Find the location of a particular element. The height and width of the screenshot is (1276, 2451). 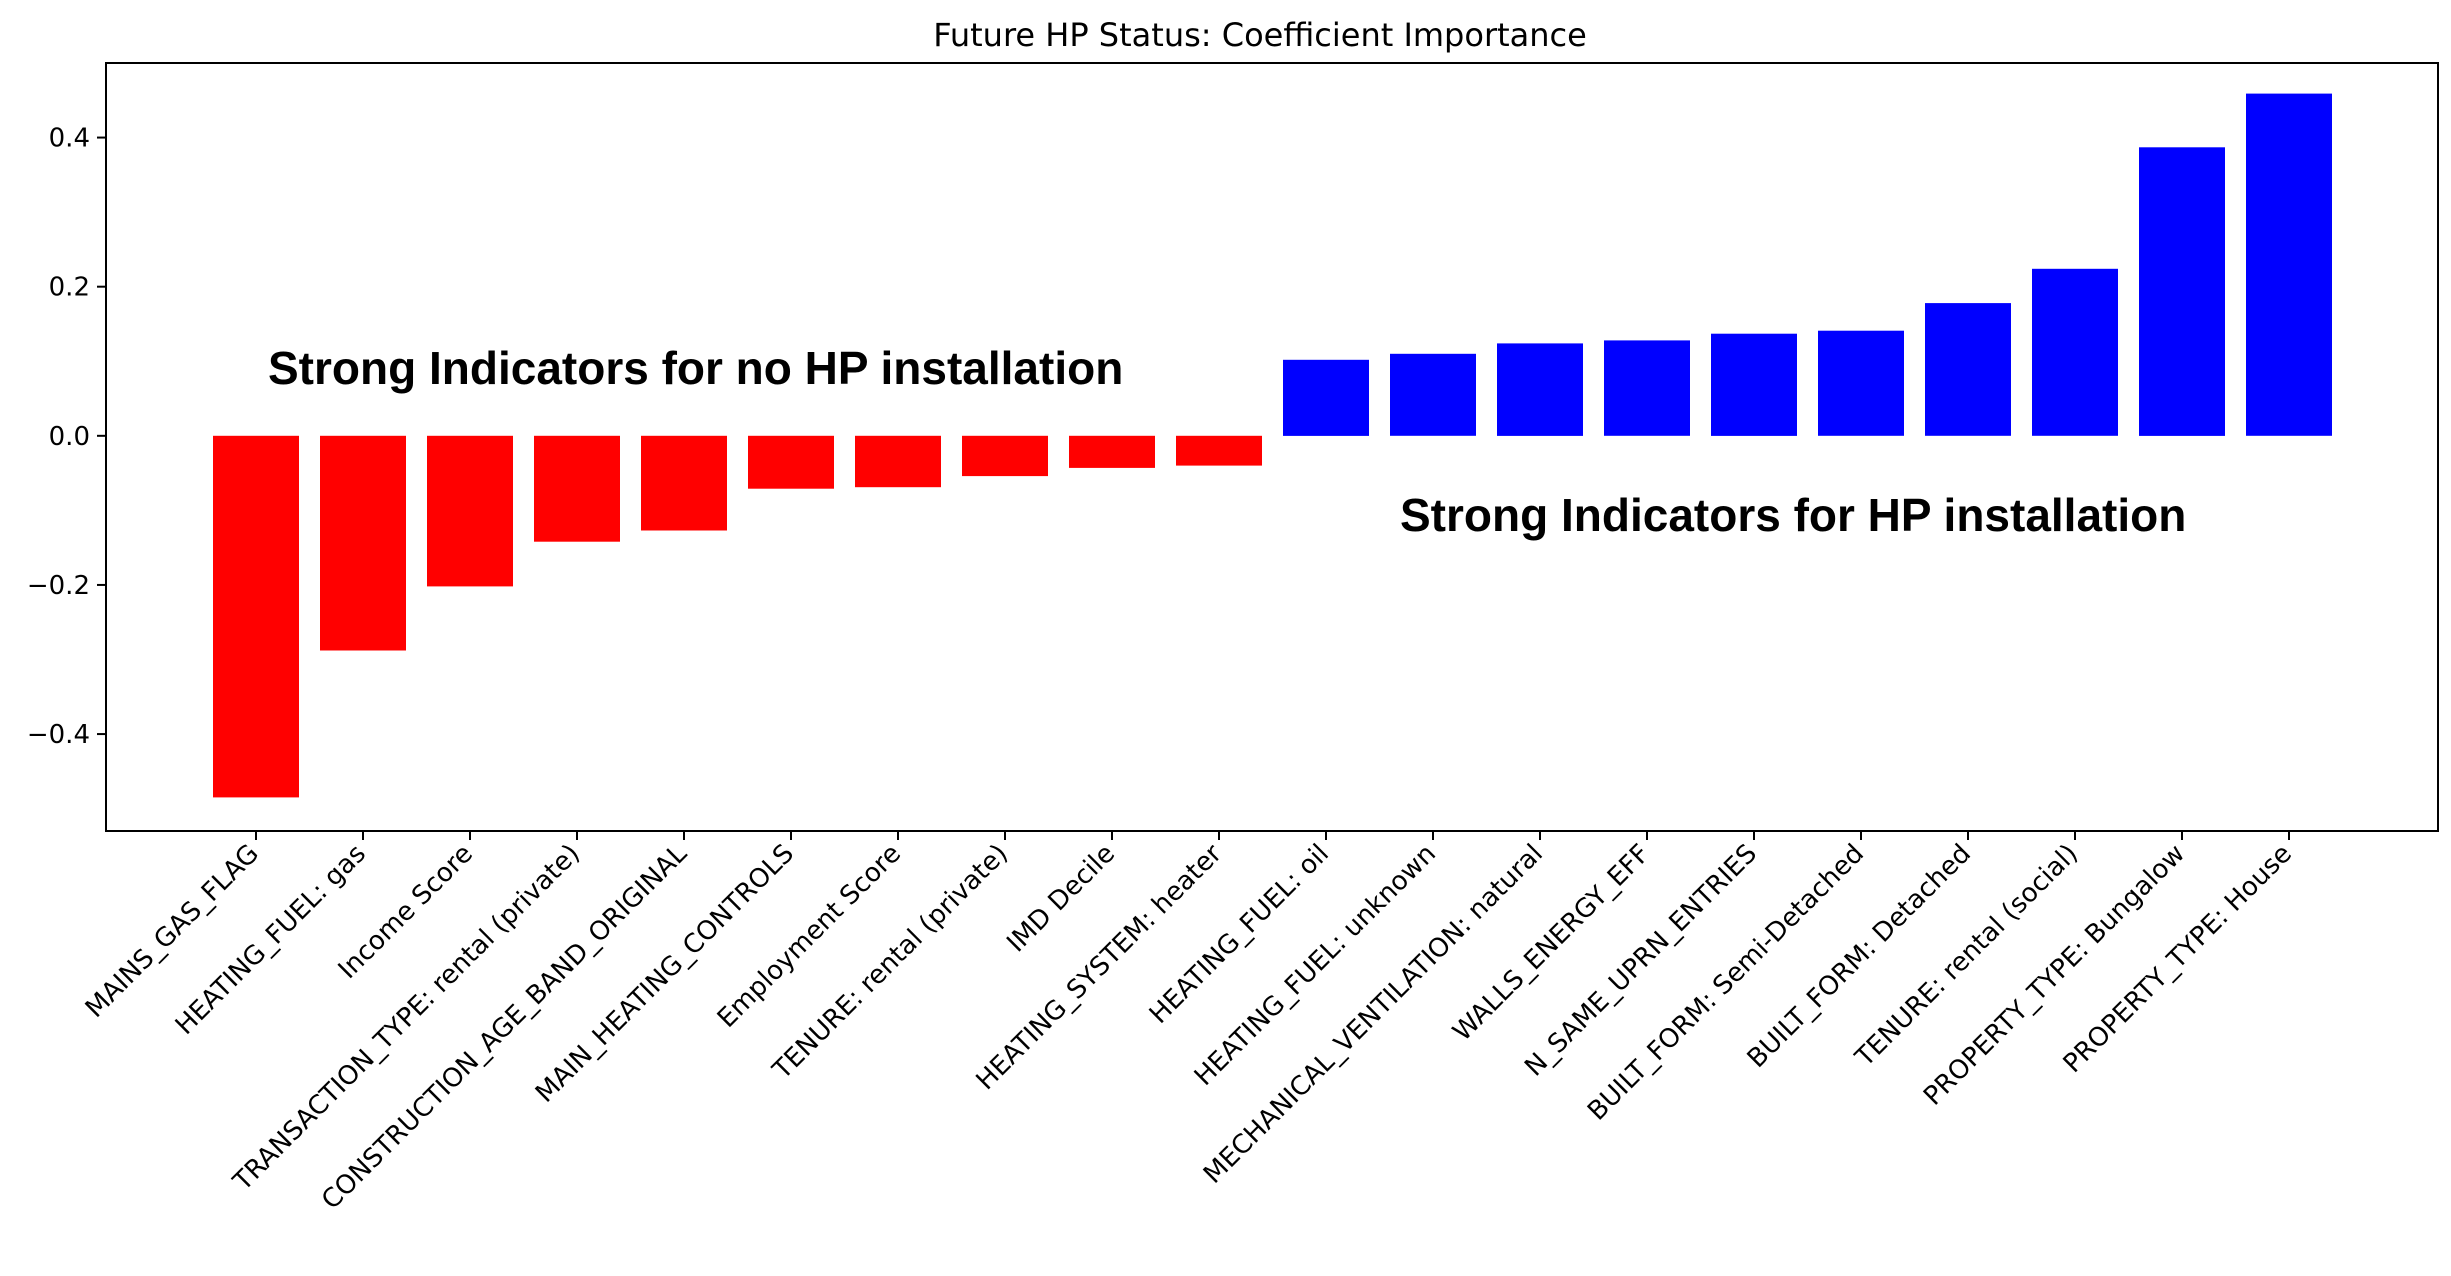

x-tick-label: PROPERTY_TYPE: House is located at coordinates (2178, 959).